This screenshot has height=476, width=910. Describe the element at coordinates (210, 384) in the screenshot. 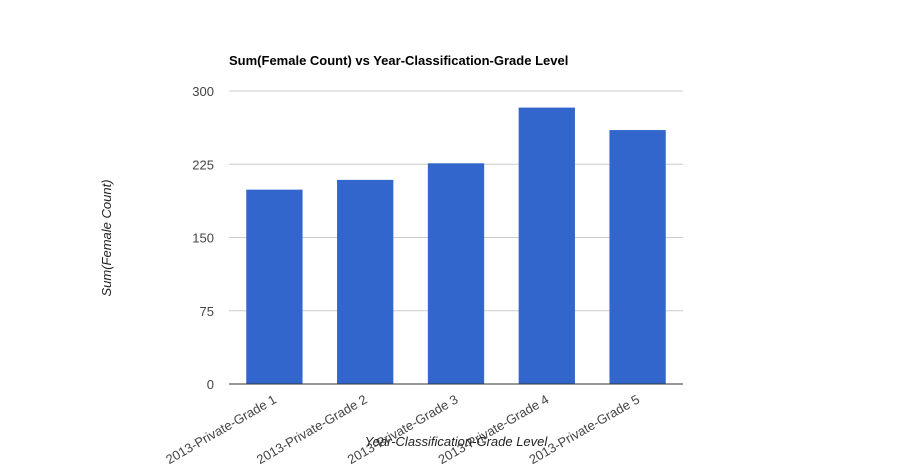

I see `y-tick-label: 0` at that location.